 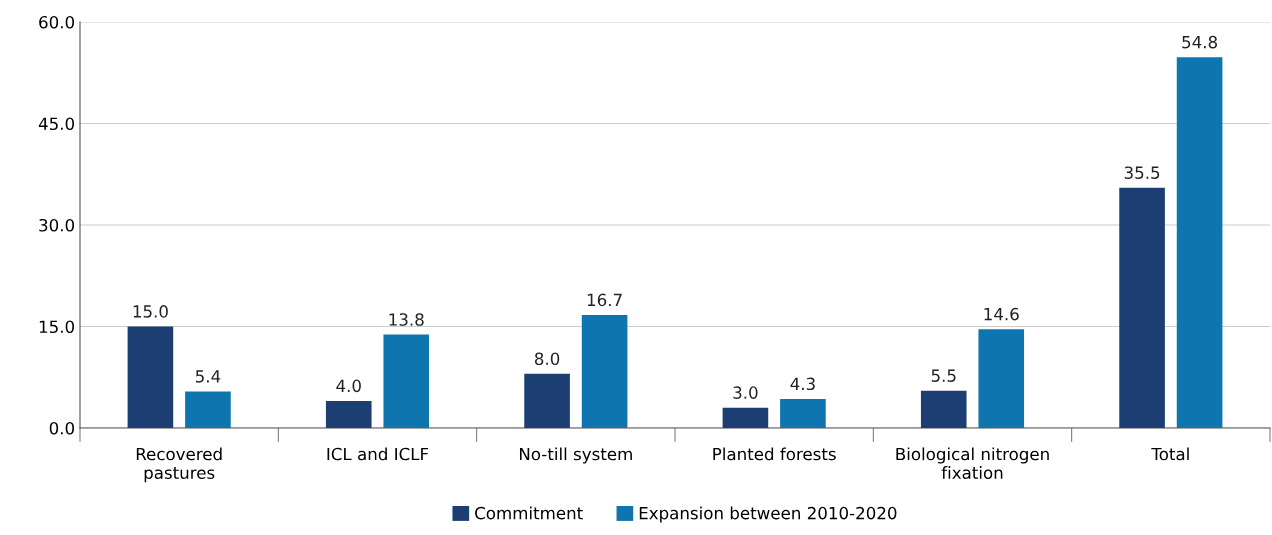 What do you see at coordinates (57, 225) in the screenshot?
I see `y-tick-label: 30.0` at bounding box center [57, 225].